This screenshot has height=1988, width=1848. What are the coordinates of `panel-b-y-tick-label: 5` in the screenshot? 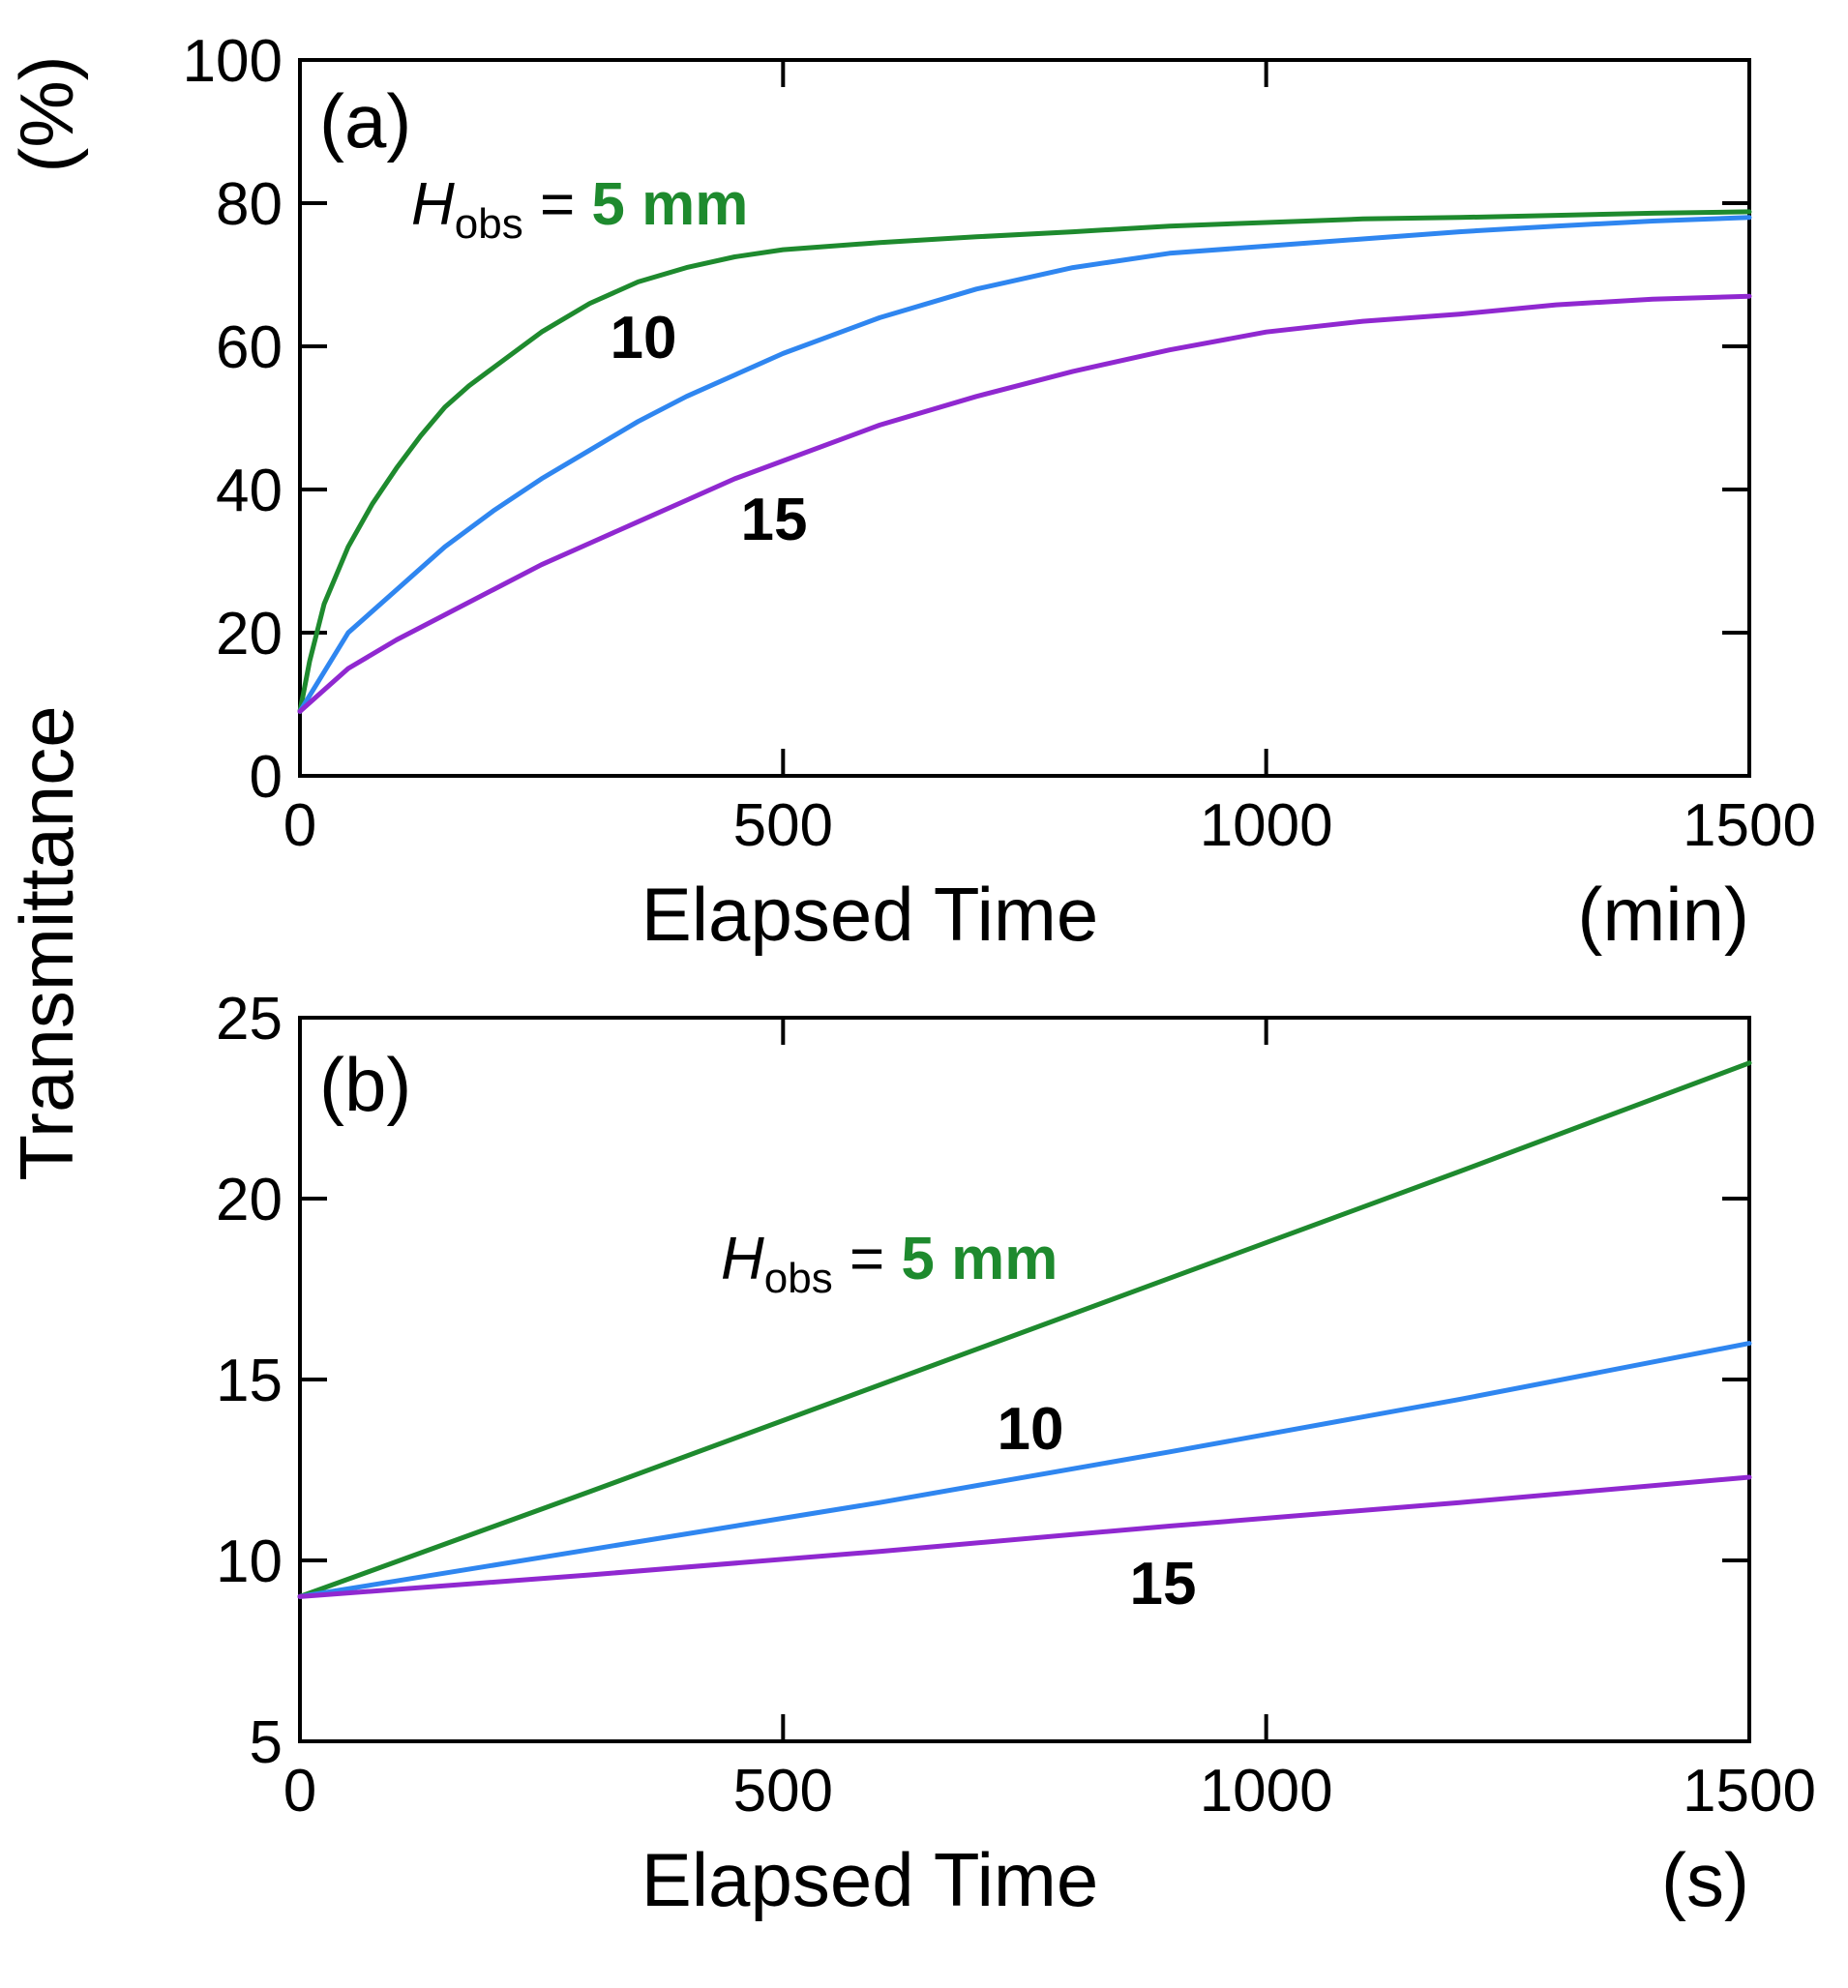 It's located at (266, 1742).